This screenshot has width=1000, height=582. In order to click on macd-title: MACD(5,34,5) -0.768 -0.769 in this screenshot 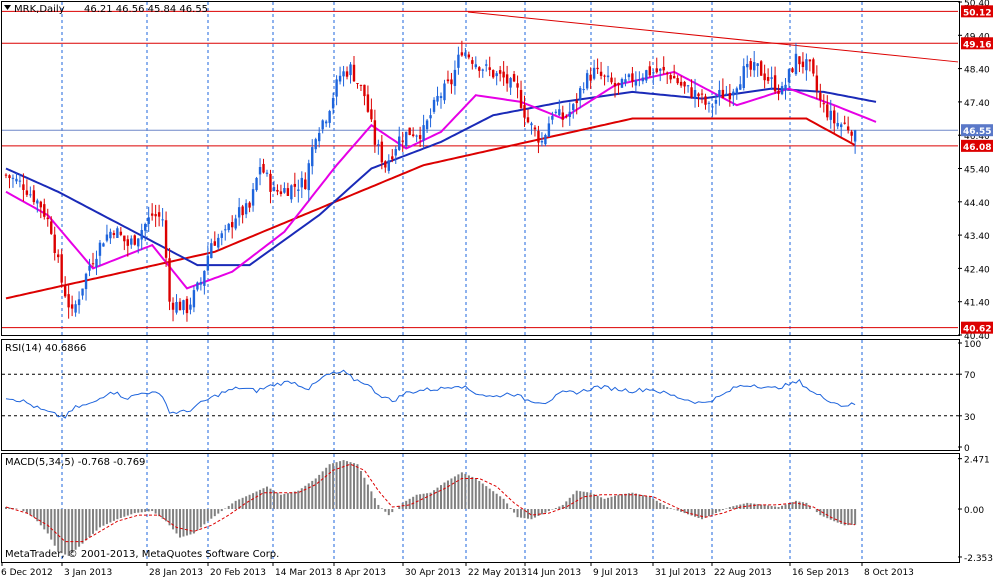, I will do `click(75, 462)`.